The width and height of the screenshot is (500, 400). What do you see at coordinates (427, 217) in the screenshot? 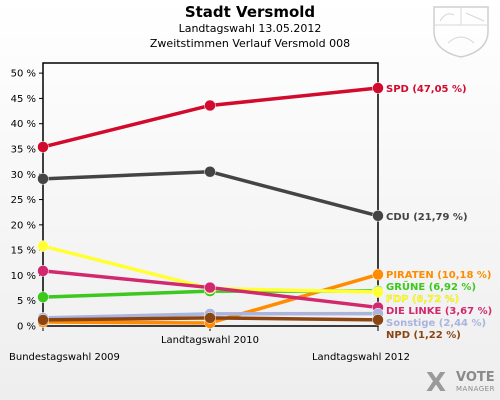
I see `series-end-label: CDU (21,79 %)` at bounding box center [427, 217].